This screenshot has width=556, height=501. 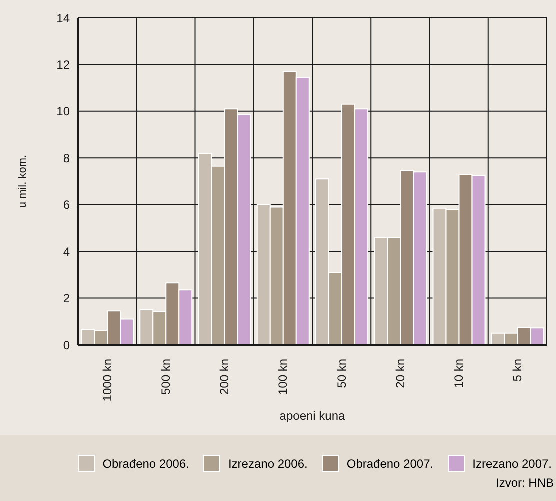 What do you see at coordinates (66, 158) in the screenshot?
I see `y-tick-label: 8` at bounding box center [66, 158].